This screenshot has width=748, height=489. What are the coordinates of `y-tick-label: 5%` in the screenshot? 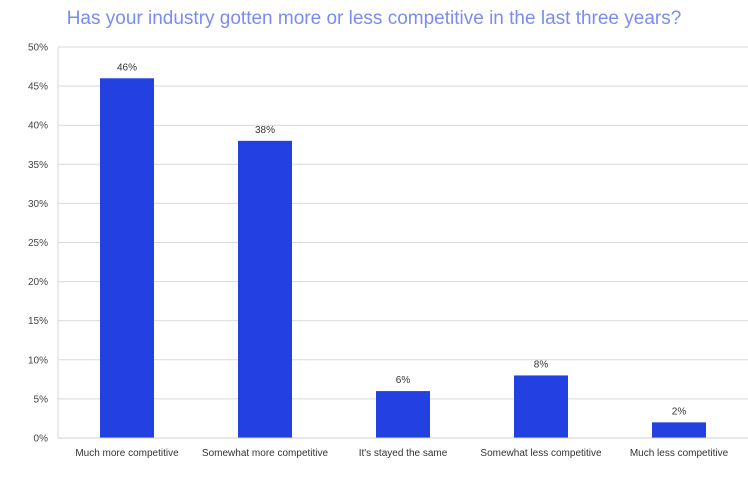 It's located at (41, 399).